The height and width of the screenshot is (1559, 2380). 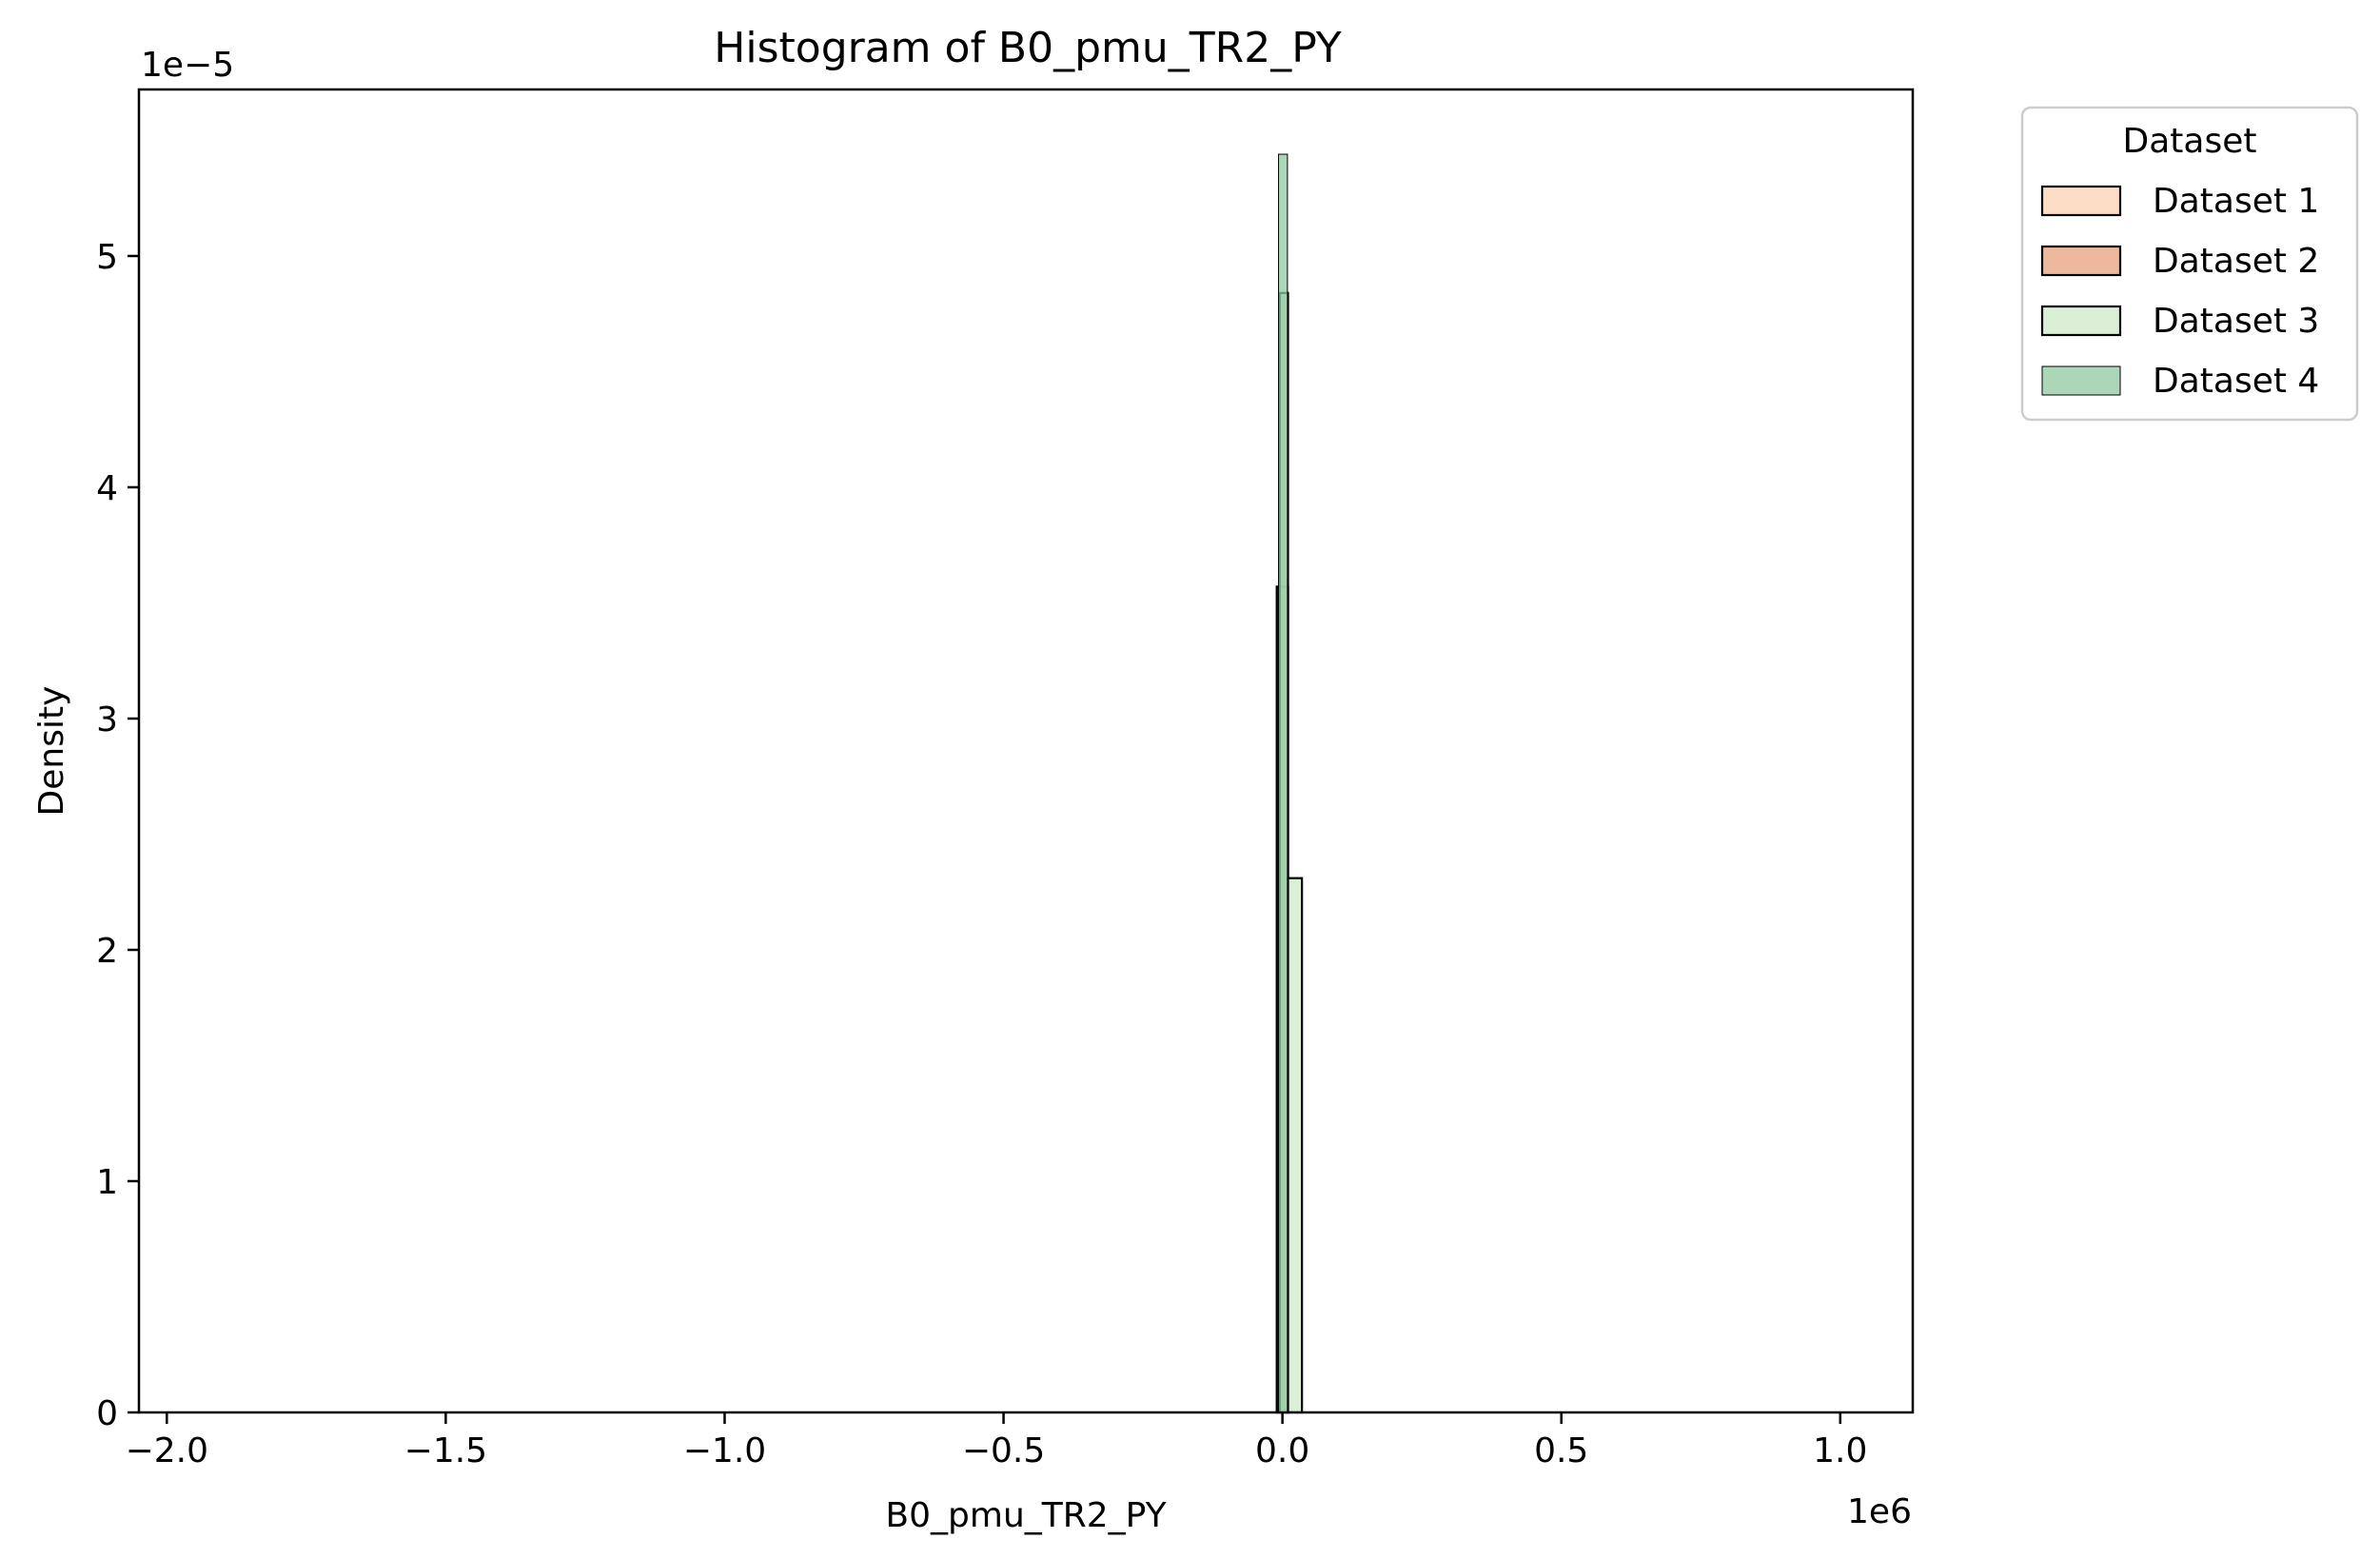 I want to click on x-axis-ticks: −2.0 −1.5 −1.0 −0.5 0.0 0.5 1.0, so click(x=996, y=1441).